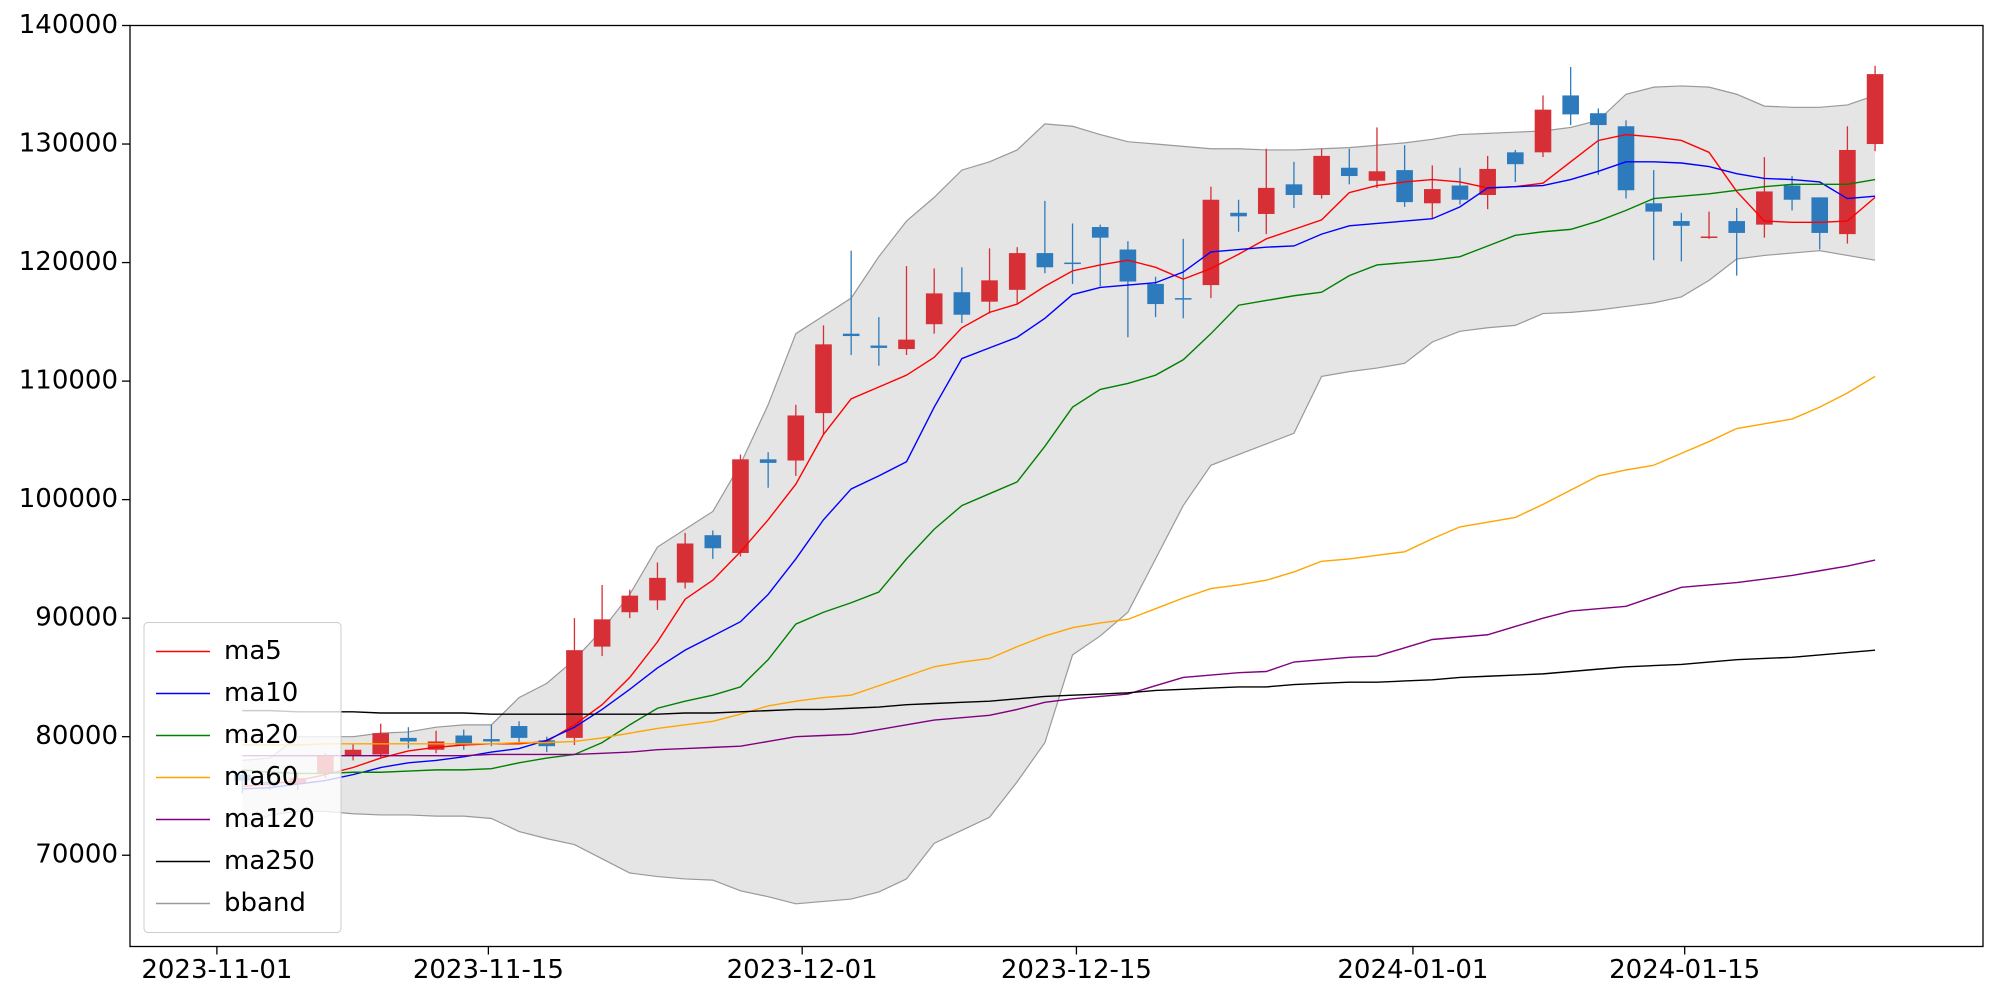  What do you see at coordinates (1684, 970) in the screenshot?
I see `x-tick-label: 2024-01-15` at bounding box center [1684, 970].